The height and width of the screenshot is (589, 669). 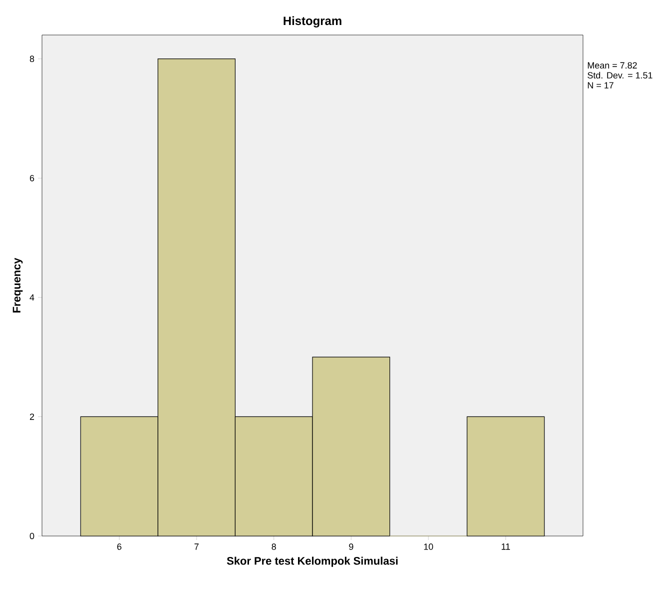 What do you see at coordinates (620, 75) in the screenshot?
I see `text: Std. Dev. = 1.51` at bounding box center [620, 75].